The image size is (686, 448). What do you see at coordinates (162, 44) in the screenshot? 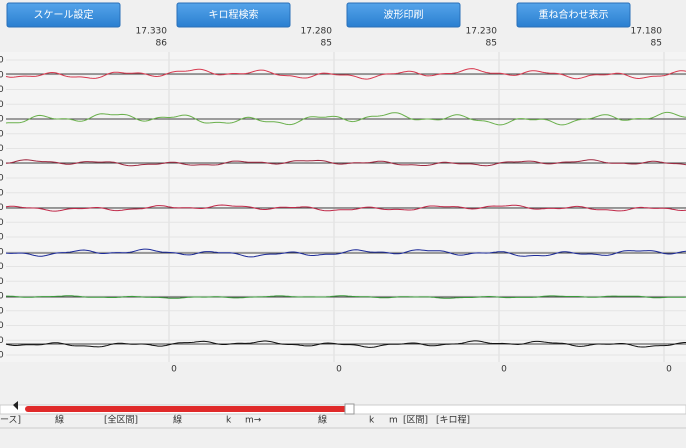
I see `column-value: 86` at bounding box center [162, 44].